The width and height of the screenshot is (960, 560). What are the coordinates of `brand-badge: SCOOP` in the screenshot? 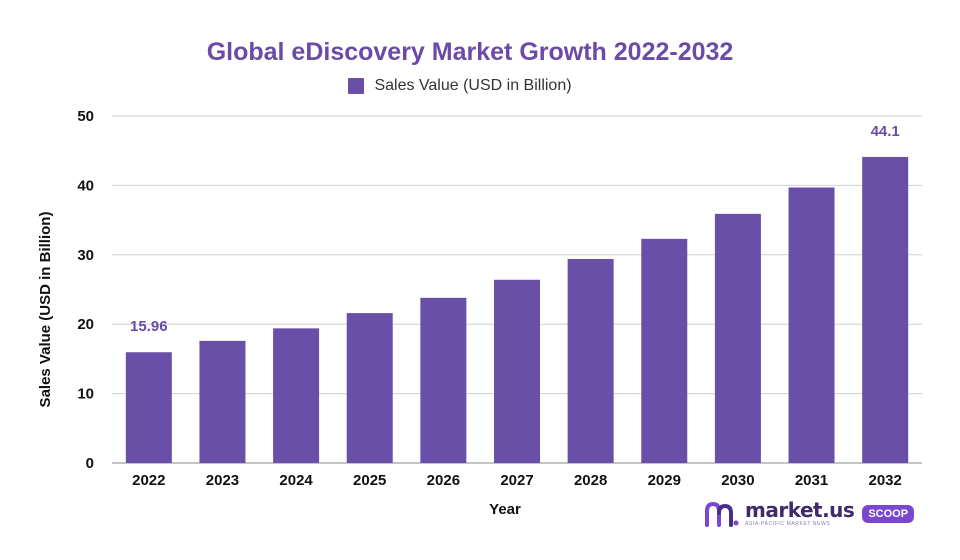 It's located at (888, 513).